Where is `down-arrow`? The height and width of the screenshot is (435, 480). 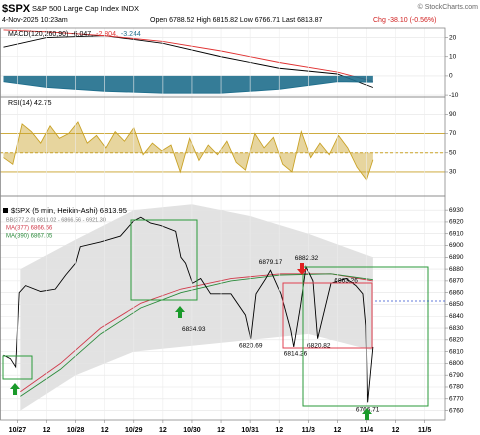
down-arrow is located at coordinates (302, 269).